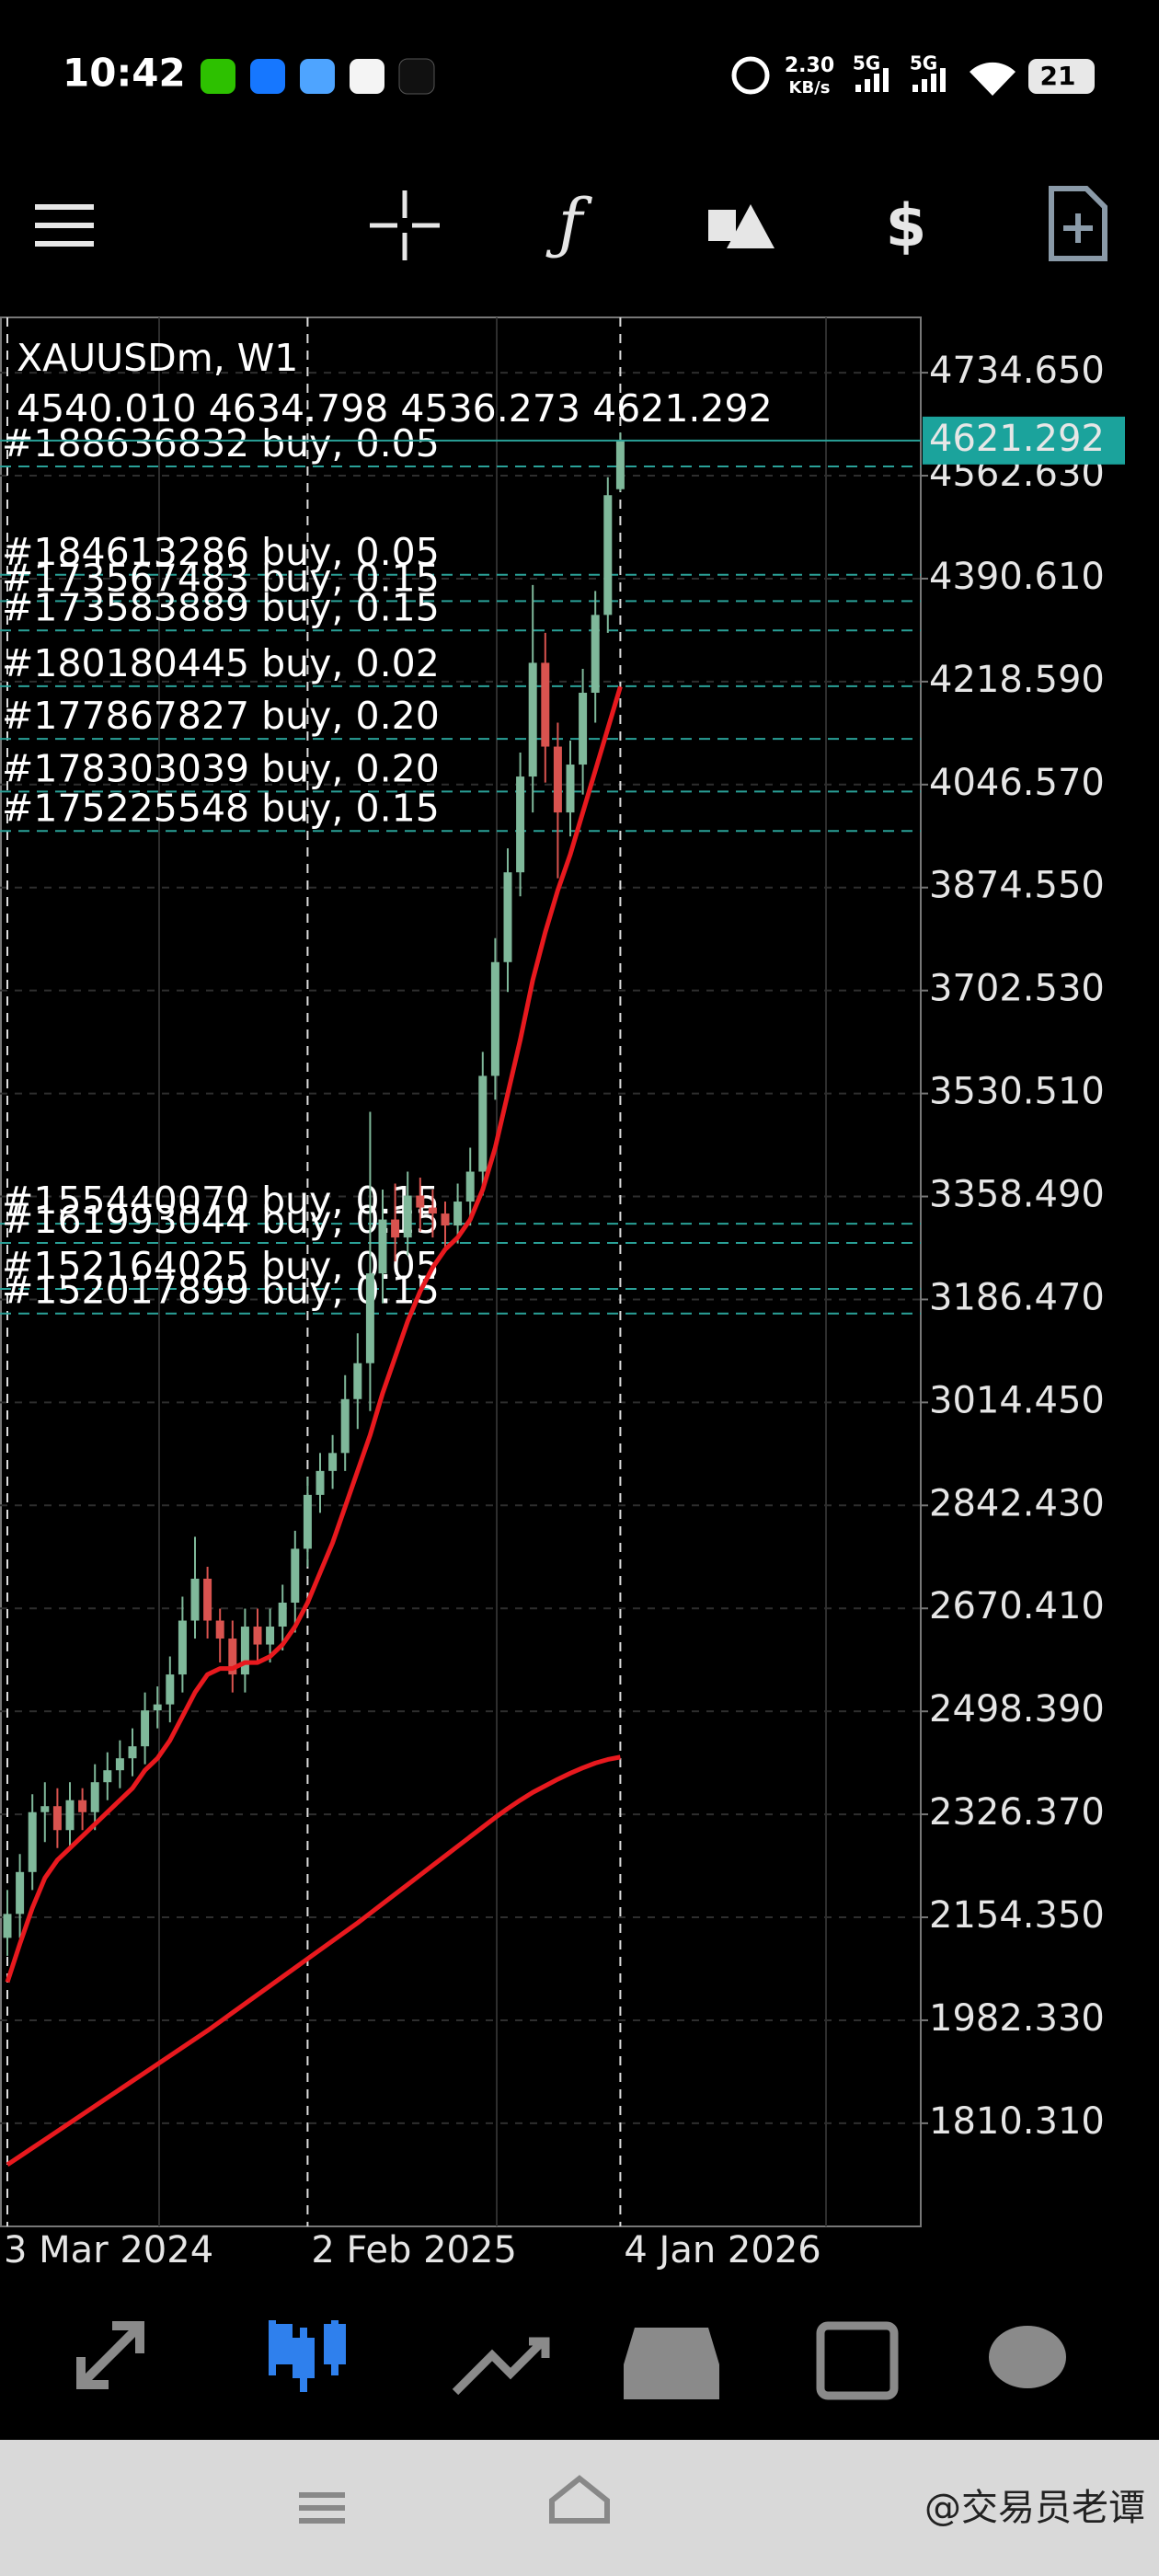  What do you see at coordinates (1017, 2121) in the screenshot?
I see `y-tick-label: 1810.310` at bounding box center [1017, 2121].